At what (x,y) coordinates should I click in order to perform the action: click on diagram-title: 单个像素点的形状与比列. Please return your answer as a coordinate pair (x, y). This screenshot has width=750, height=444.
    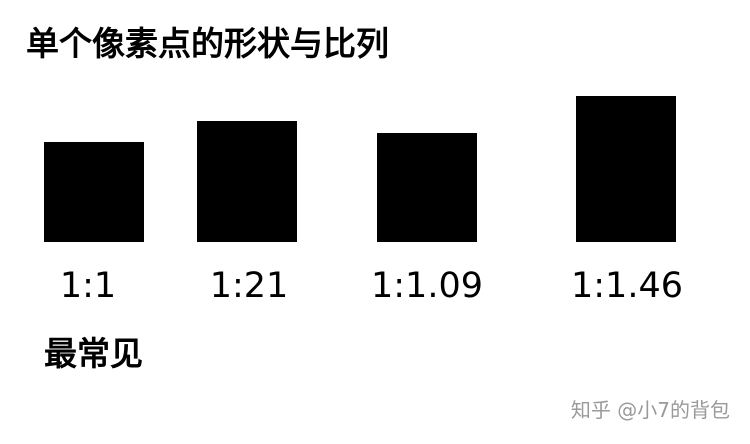
    Looking at the image, I should click on (207, 43).